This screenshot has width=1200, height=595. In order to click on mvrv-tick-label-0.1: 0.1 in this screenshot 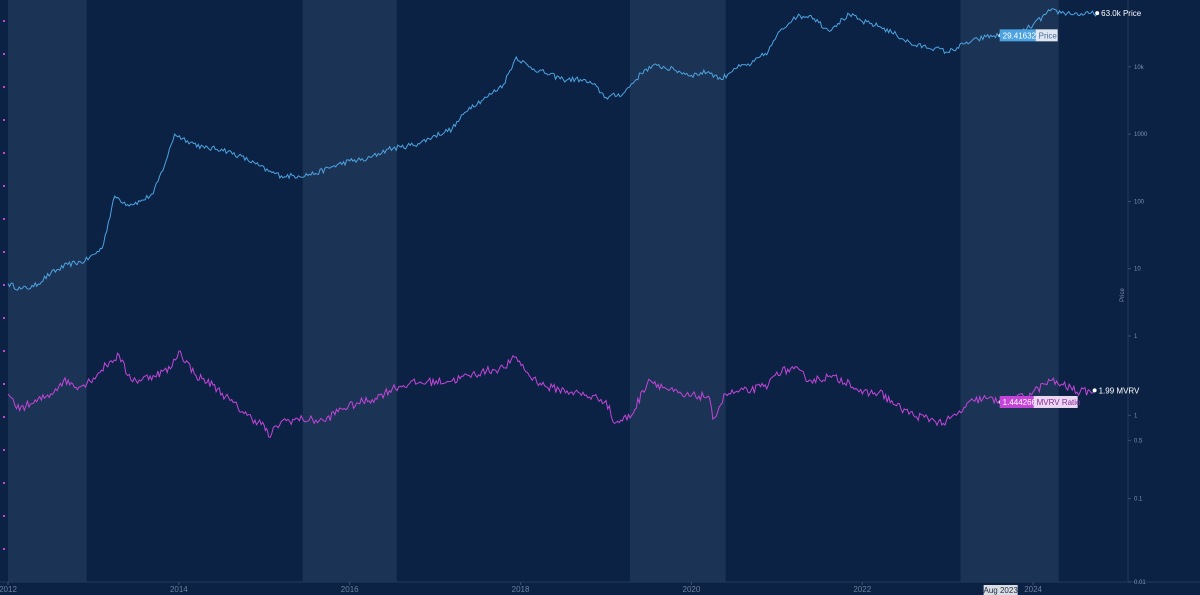, I will do `click(1138, 500)`.